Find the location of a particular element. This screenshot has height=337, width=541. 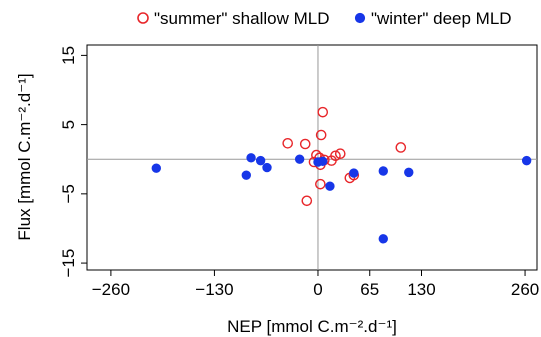

y-axis: 15 5 −5 −15 is located at coordinates (73, 162).